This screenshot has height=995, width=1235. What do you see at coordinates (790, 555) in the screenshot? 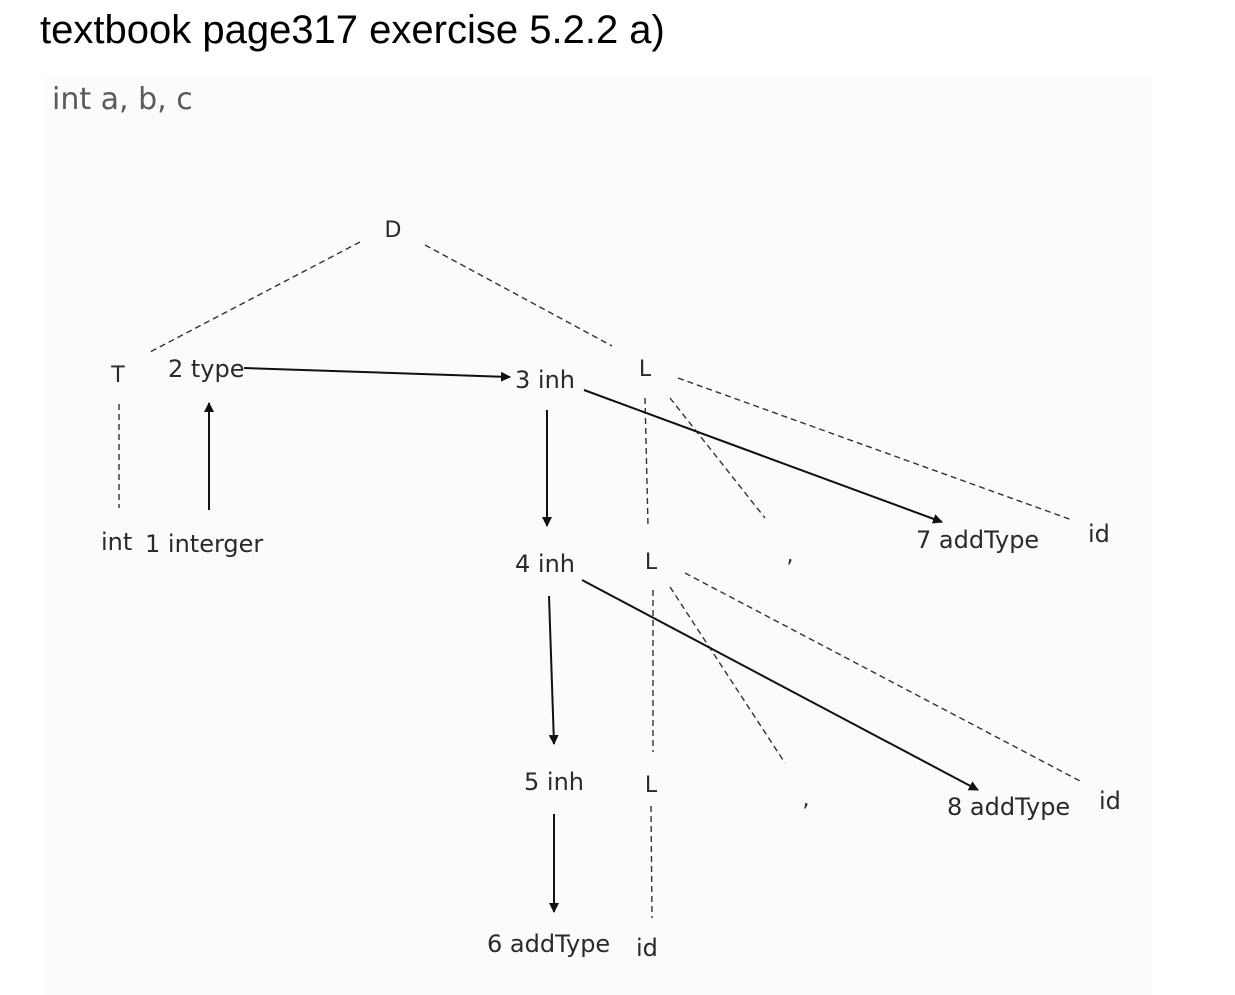
I see `node-comma-1: ,` at bounding box center [790, 555].